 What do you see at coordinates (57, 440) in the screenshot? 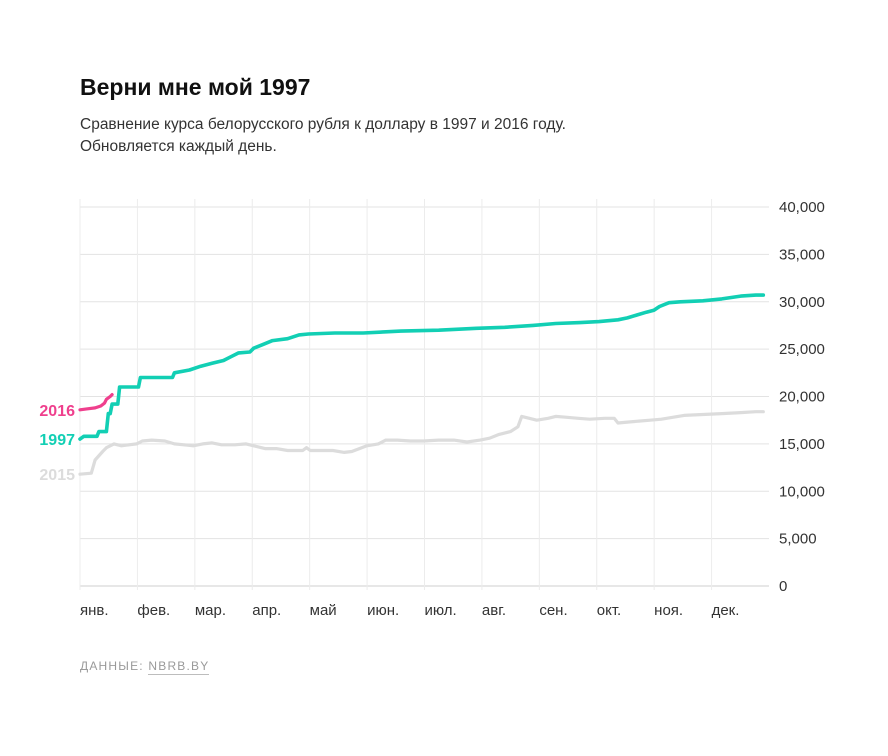
I see `series-label-1997: 1997` at bounding box center [57, 440].